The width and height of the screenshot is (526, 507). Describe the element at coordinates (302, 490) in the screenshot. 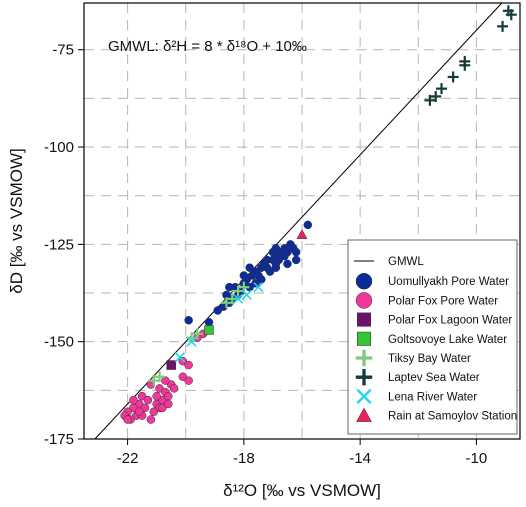

I see `x-axis-title: δ¹²O [‰ vs VSMOW]` at that location.